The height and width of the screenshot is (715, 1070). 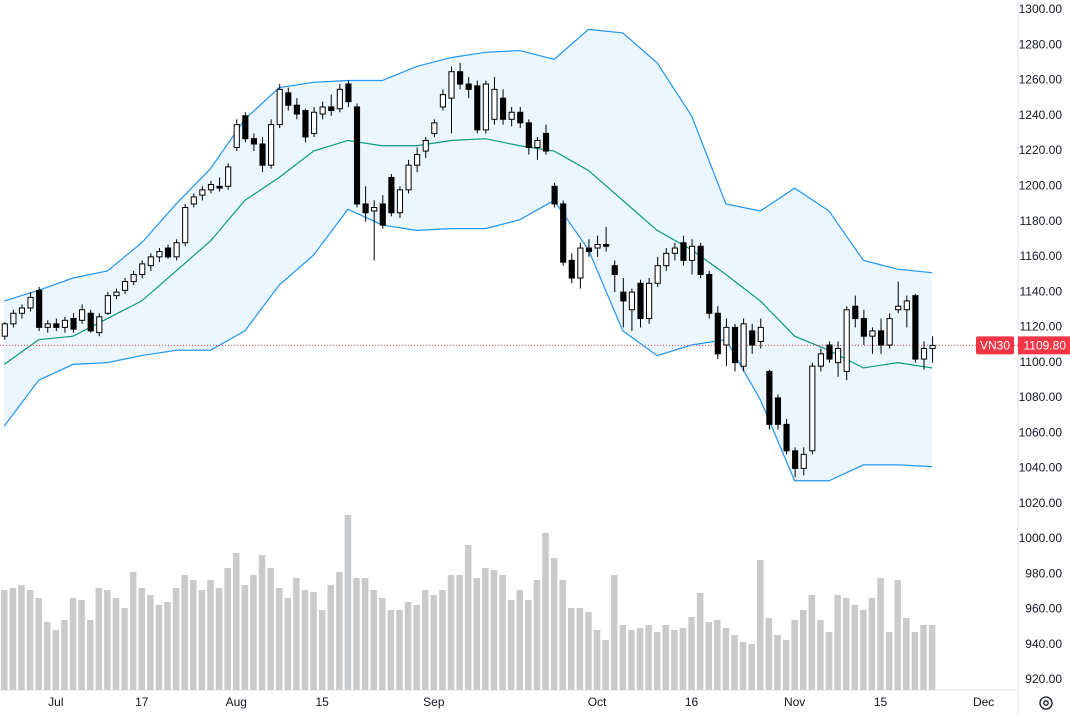 I want to click on gear-outer, so click(x=1046, y=703).